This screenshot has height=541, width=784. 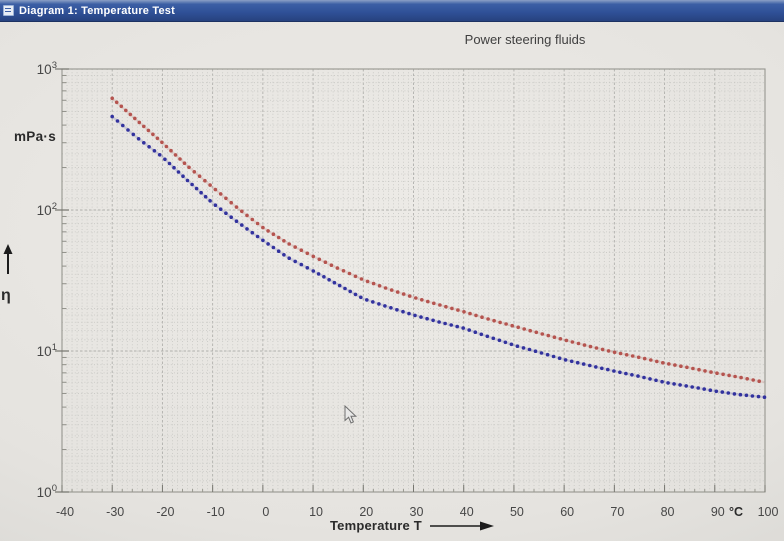 I want to click on x-tick-label: 0, so click(x=265, y=512).